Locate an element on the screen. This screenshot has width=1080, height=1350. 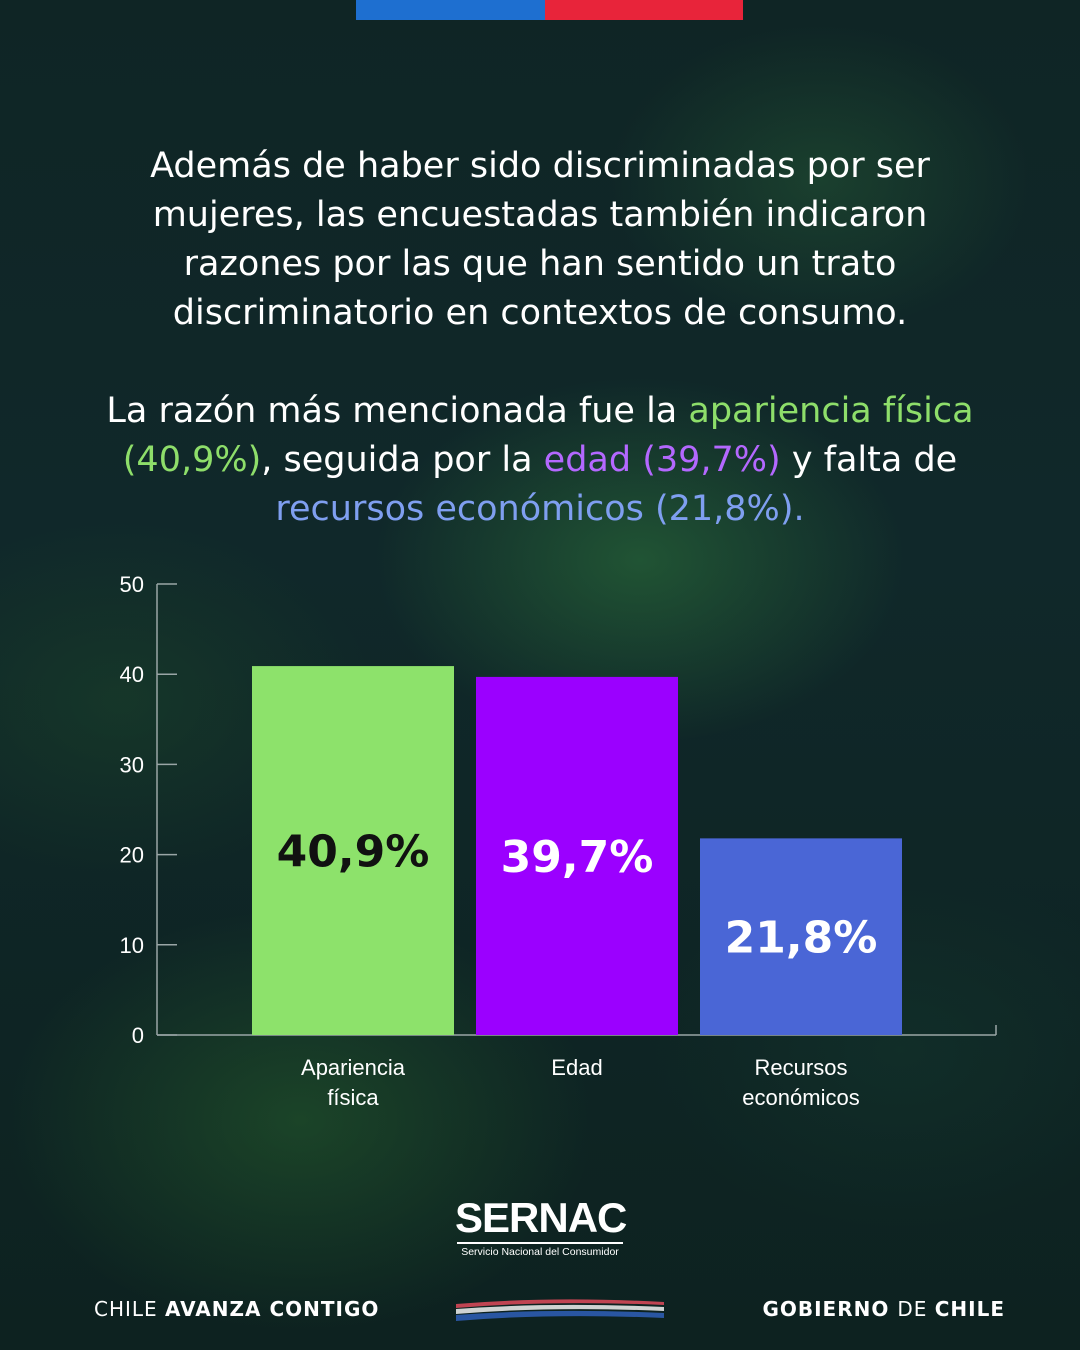
x-category-label: Edad is located at coordinates (576, 1067).